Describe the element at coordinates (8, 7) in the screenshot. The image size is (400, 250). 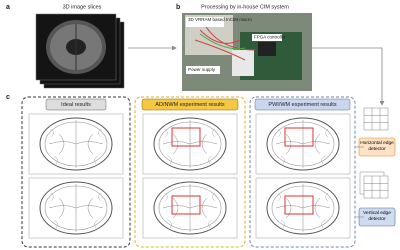
I see `panel-letter: a` at that location.